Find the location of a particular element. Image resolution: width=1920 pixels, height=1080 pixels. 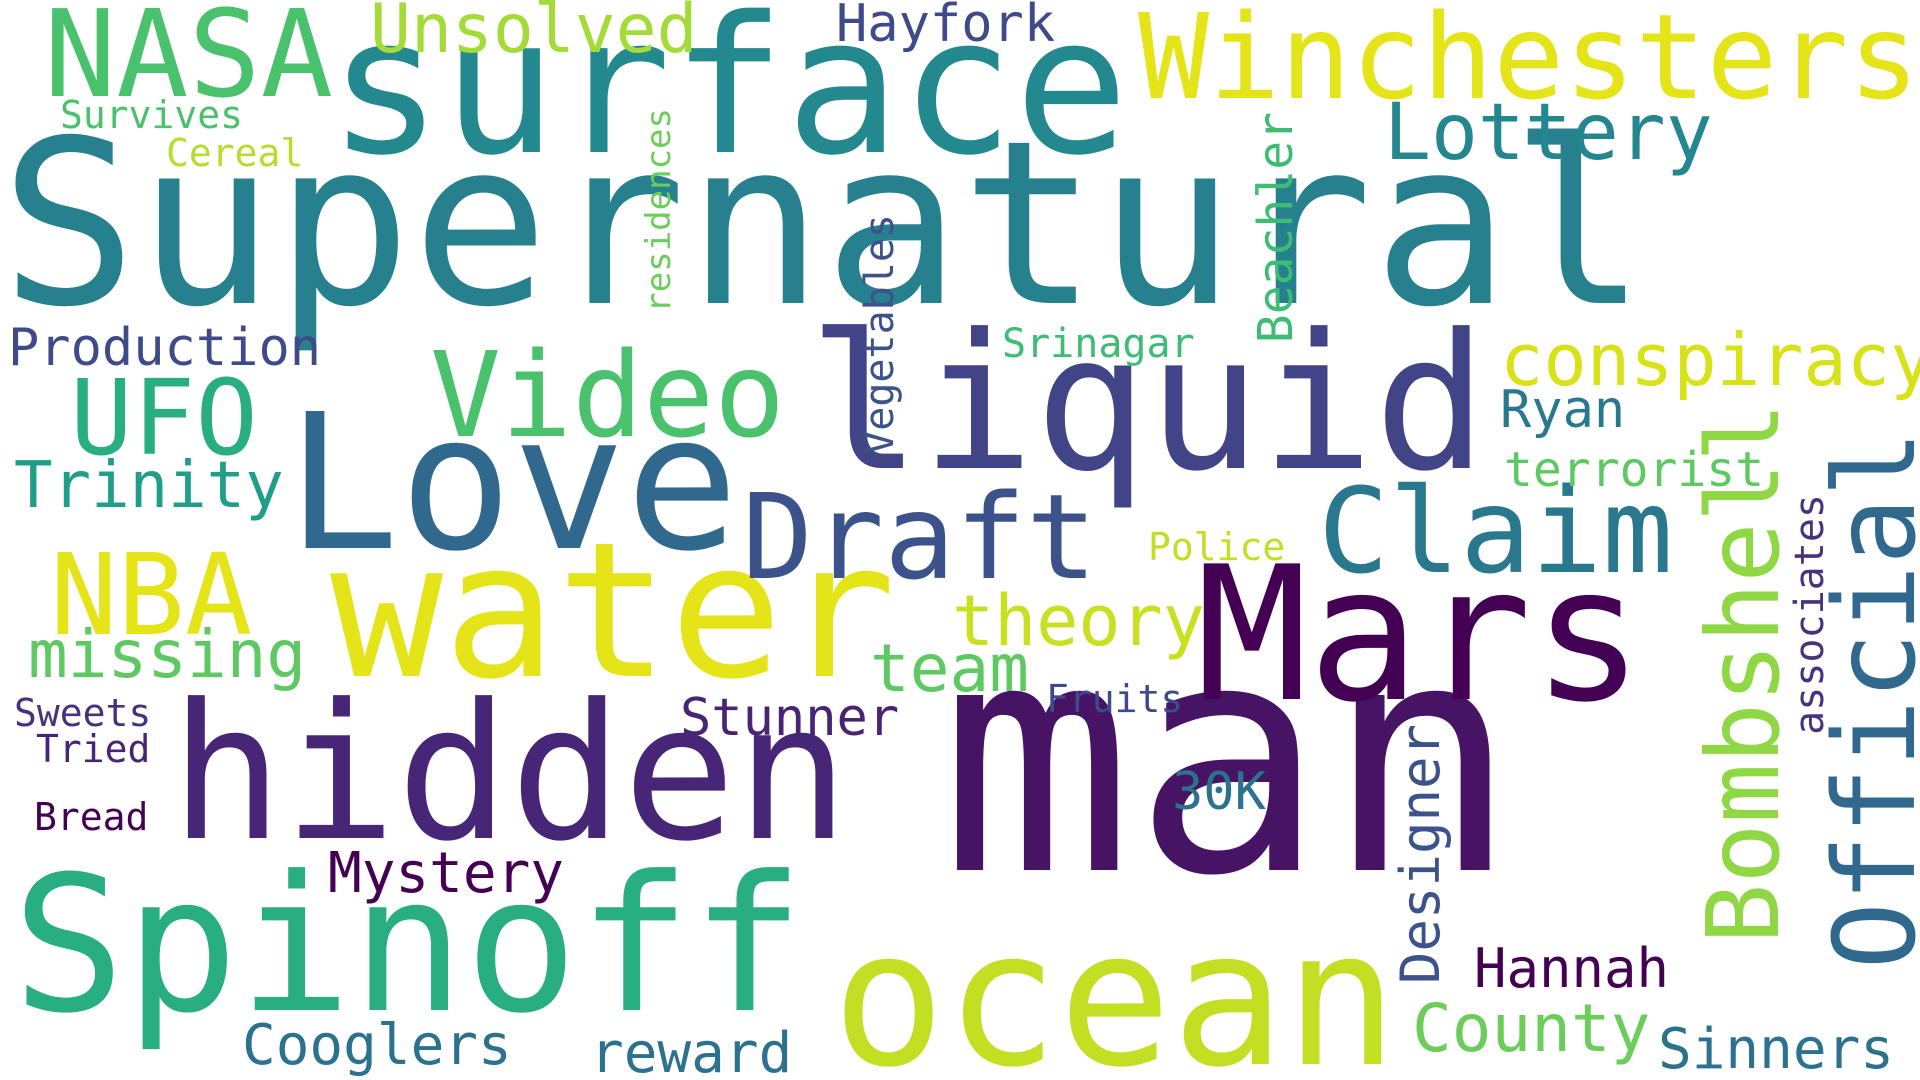

word-nba: NBA is located at coordinates (151, 596).